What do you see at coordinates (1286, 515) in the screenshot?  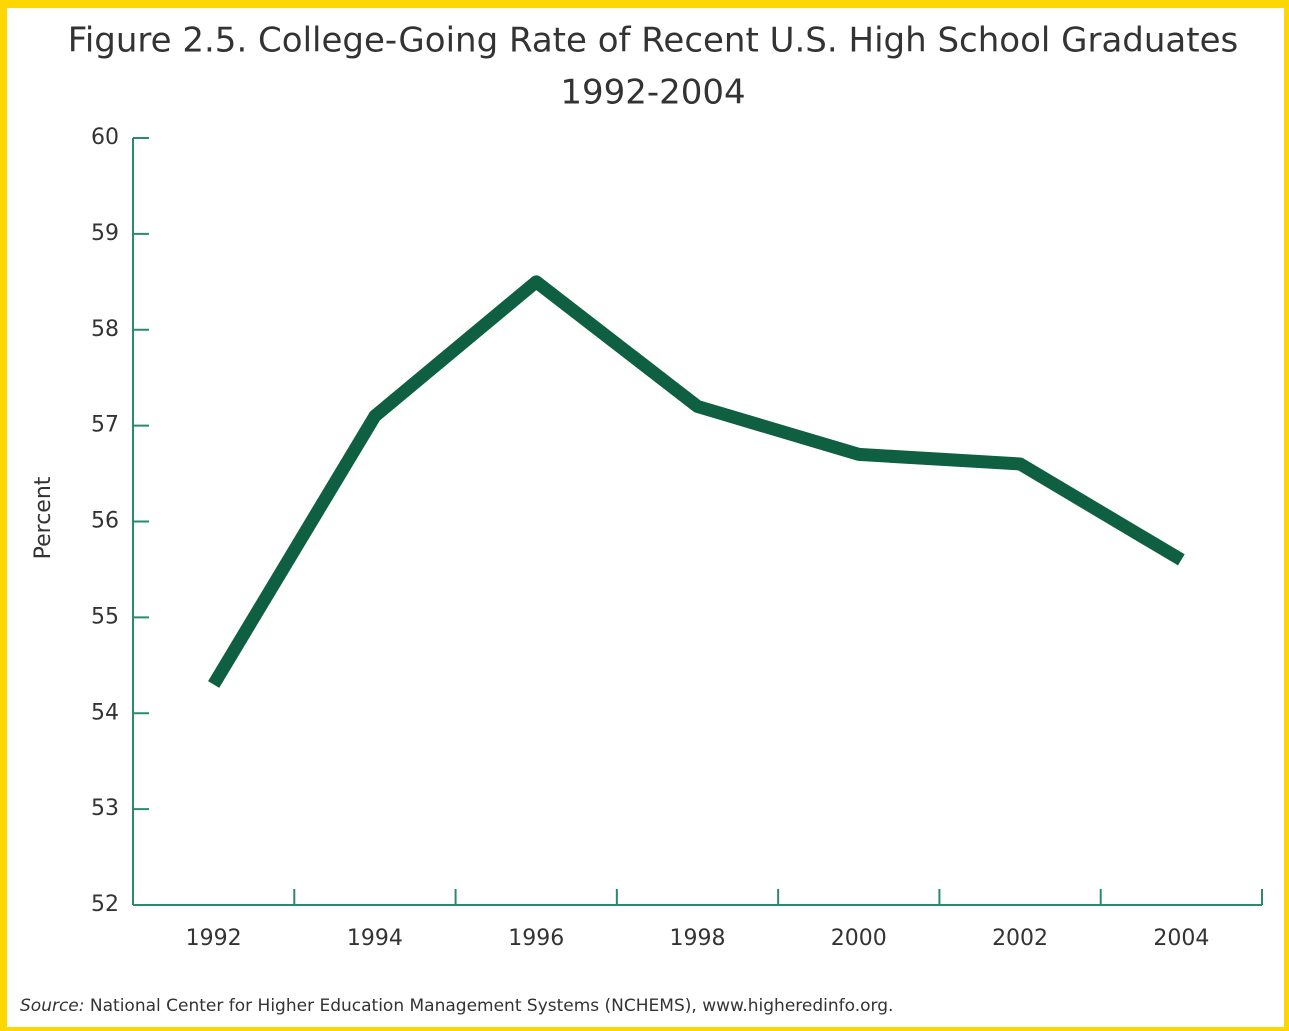 I see `border-right` at bounding box center [1286, 515].